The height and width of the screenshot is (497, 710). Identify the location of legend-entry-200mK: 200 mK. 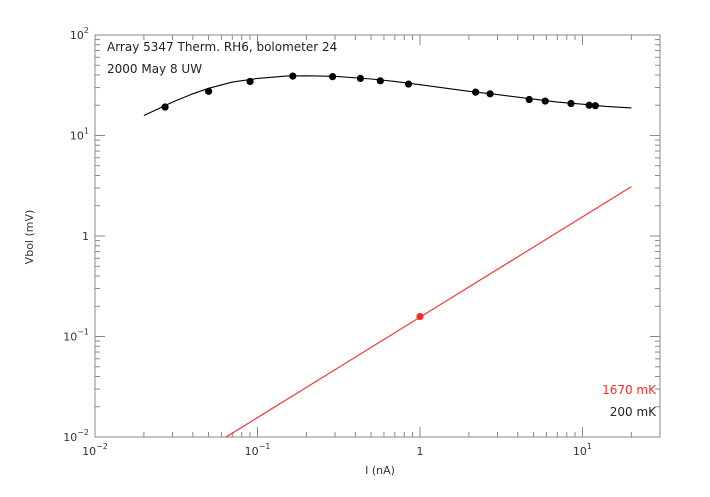
(633, 412).